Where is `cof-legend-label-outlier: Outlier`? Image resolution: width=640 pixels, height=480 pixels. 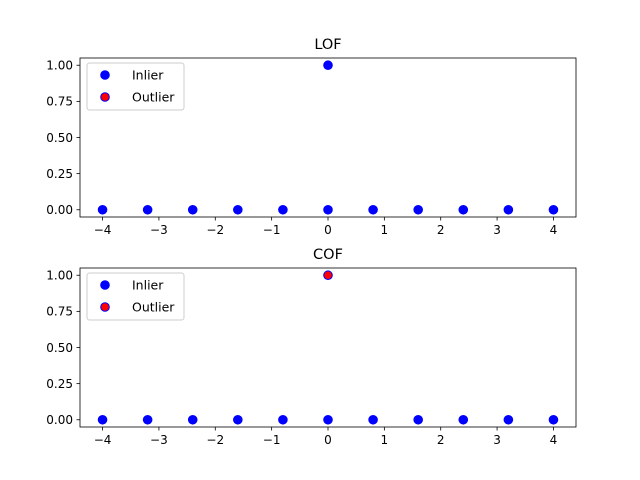
cof-legend-label-outlier: Outlier is located at coordinates (153, 307).